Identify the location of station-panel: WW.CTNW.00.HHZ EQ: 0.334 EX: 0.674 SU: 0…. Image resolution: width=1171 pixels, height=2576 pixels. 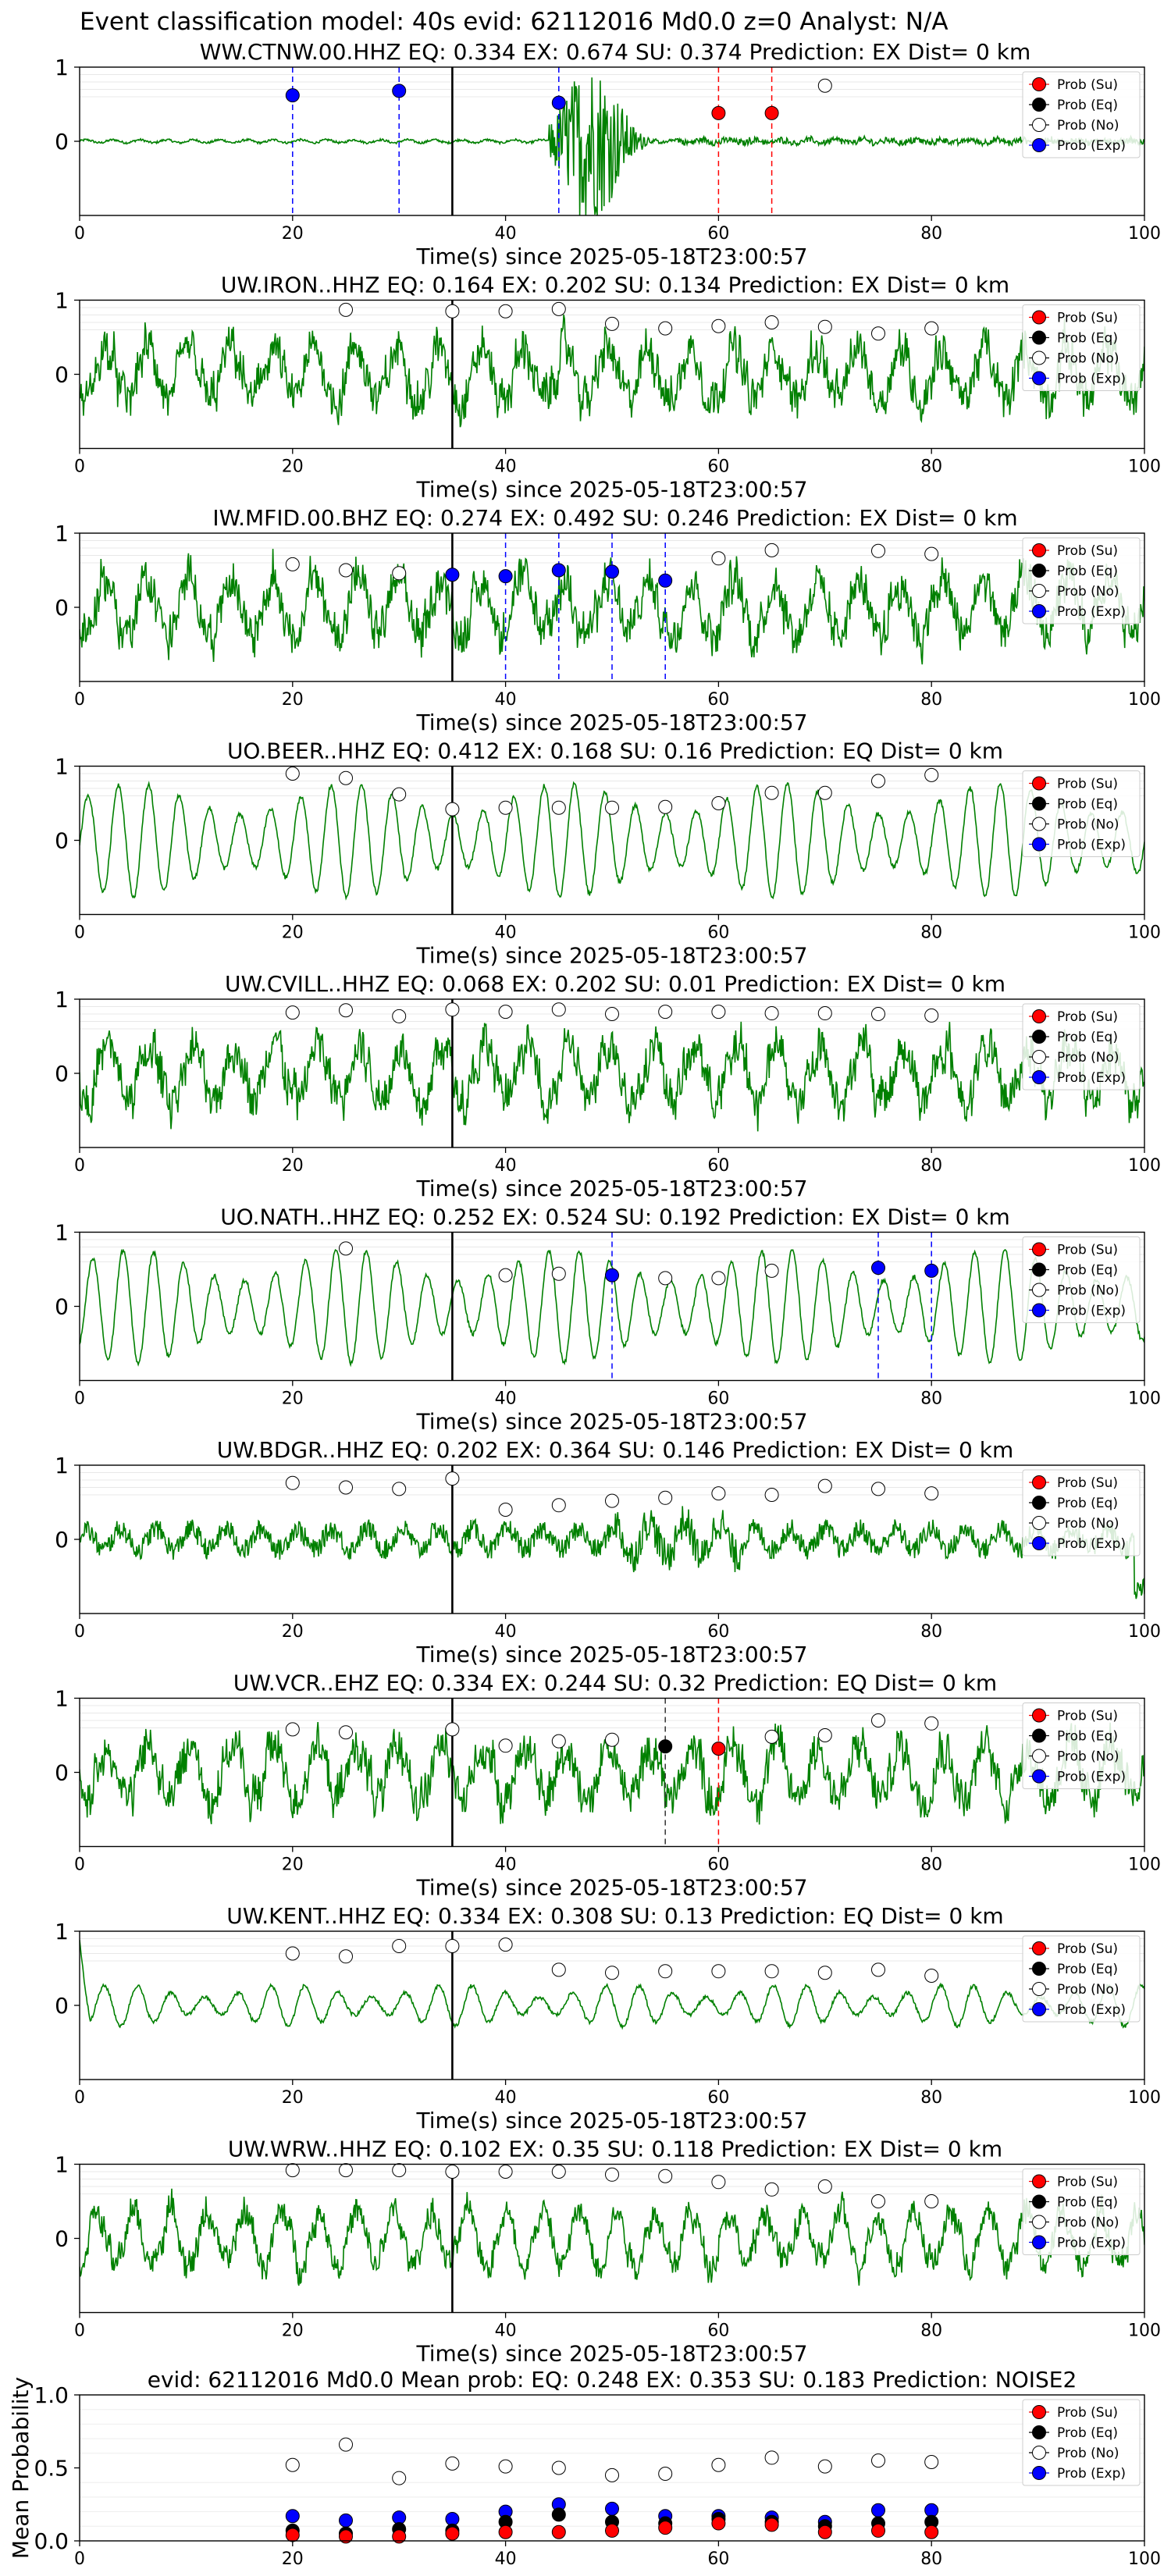
(608, 154).